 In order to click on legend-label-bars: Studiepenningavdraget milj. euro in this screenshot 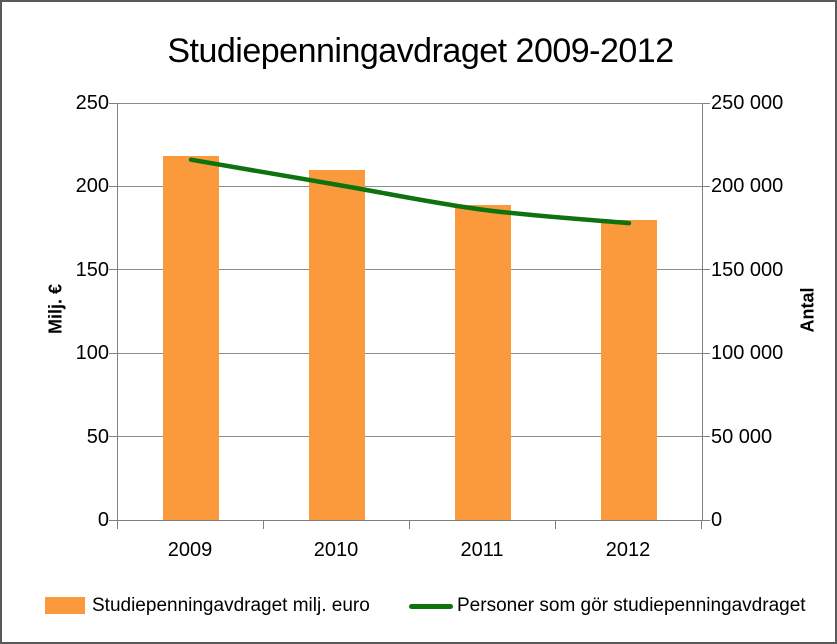, I will do `click(231, 605)`.